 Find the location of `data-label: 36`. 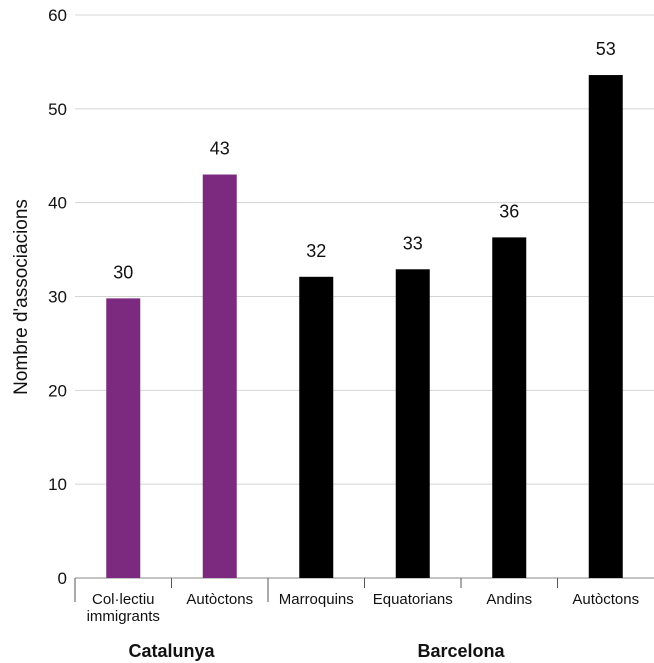

data-label: 36 is located at coordinates (509, 211).